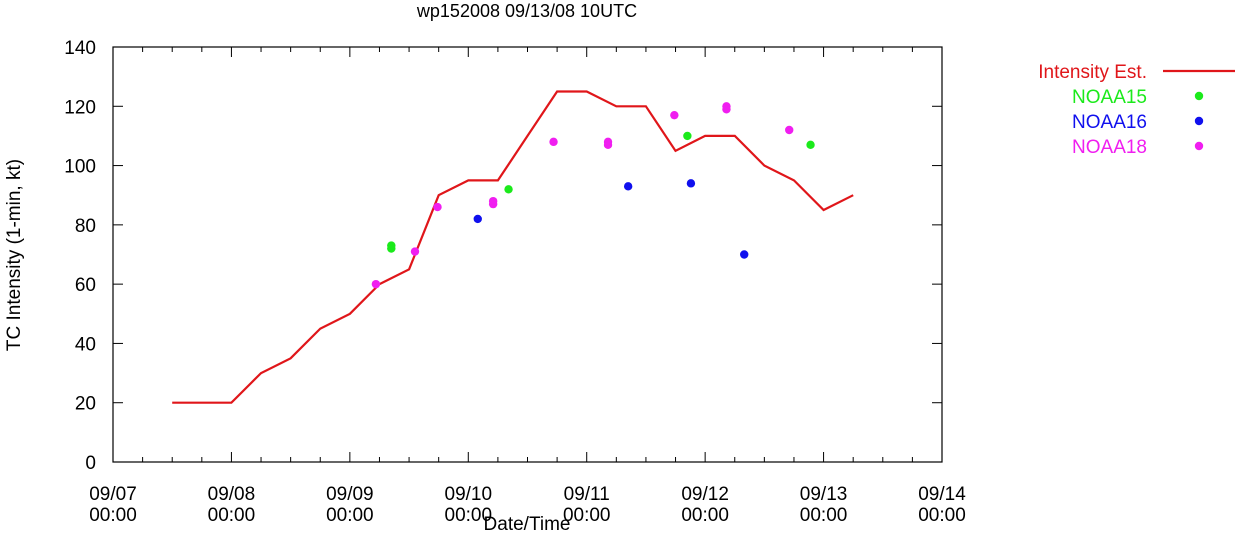  I want to click on y-tick-label: 0, so click(90, 463).